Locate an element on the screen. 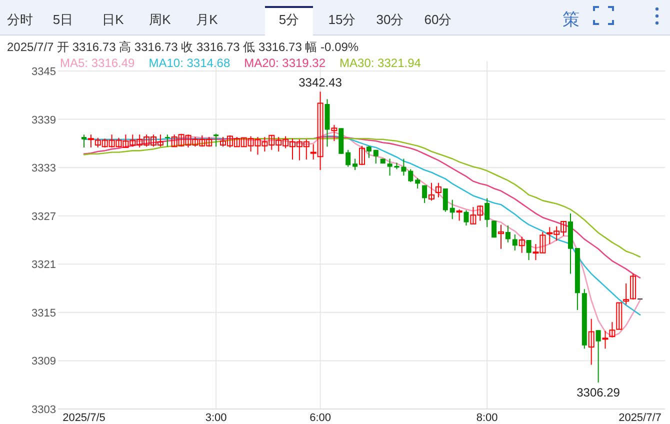 This screenshot has height=424, width=670. x-tick-label: 2025/7/7 is located at coordinates (640, 418).